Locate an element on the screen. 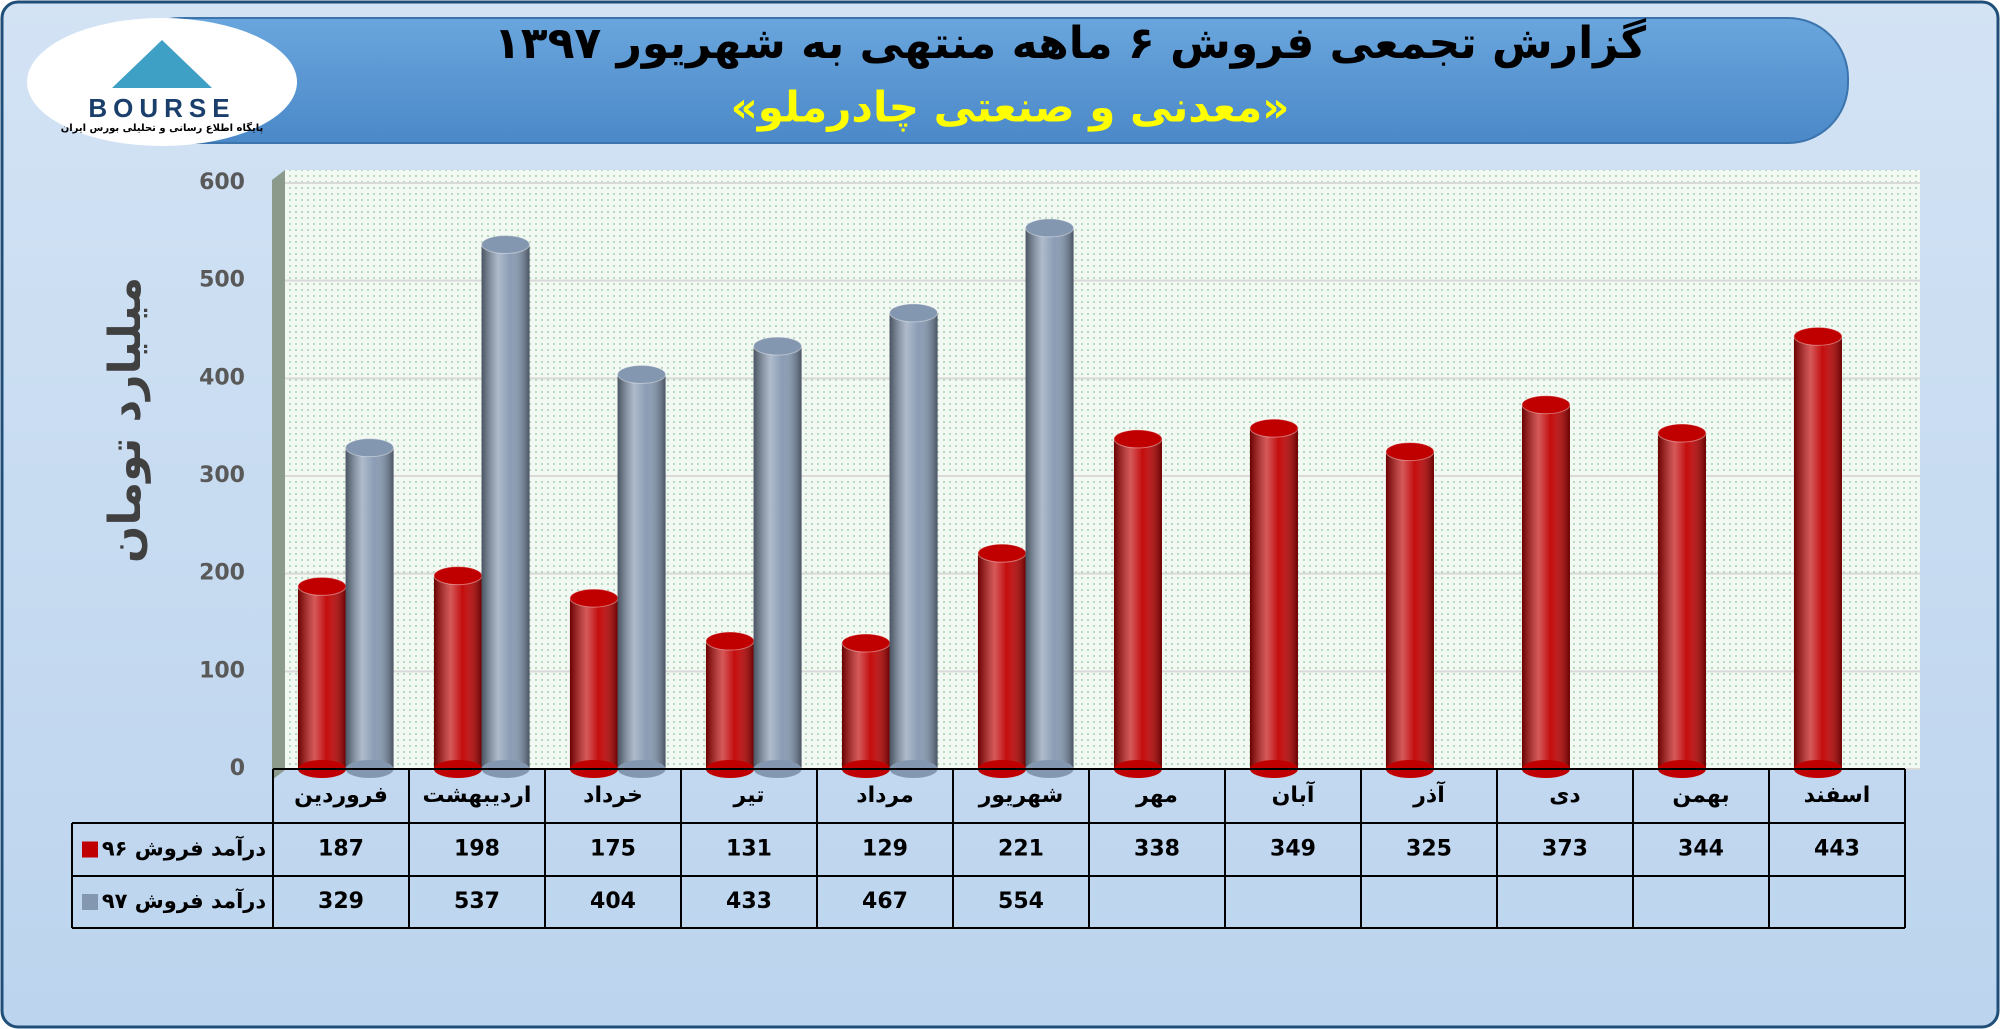  table-value: 373 is located at coordinates (1565, 849).